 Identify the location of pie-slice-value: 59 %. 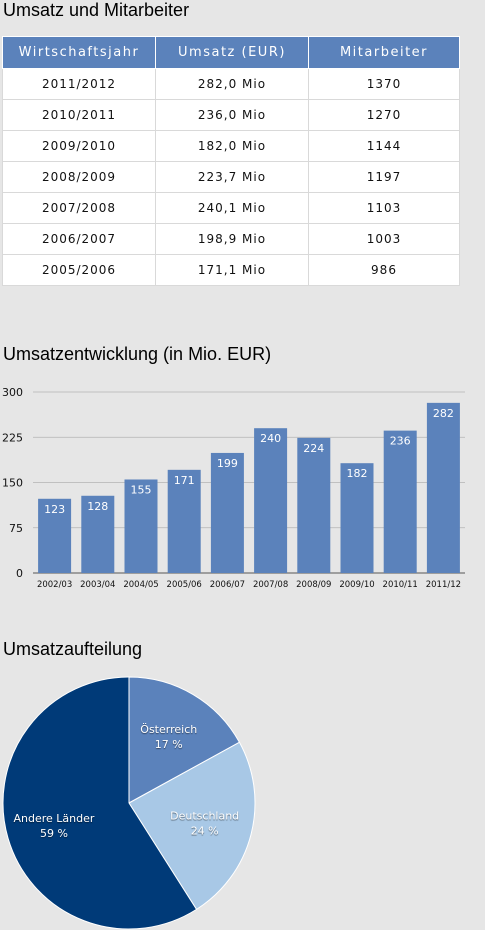
(54, 833).